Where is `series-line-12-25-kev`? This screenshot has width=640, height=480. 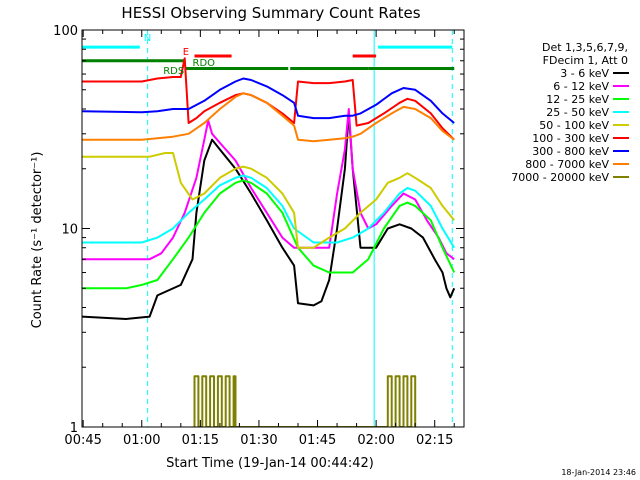 series-line-12-25-kev is located at coordinates (269, 234).